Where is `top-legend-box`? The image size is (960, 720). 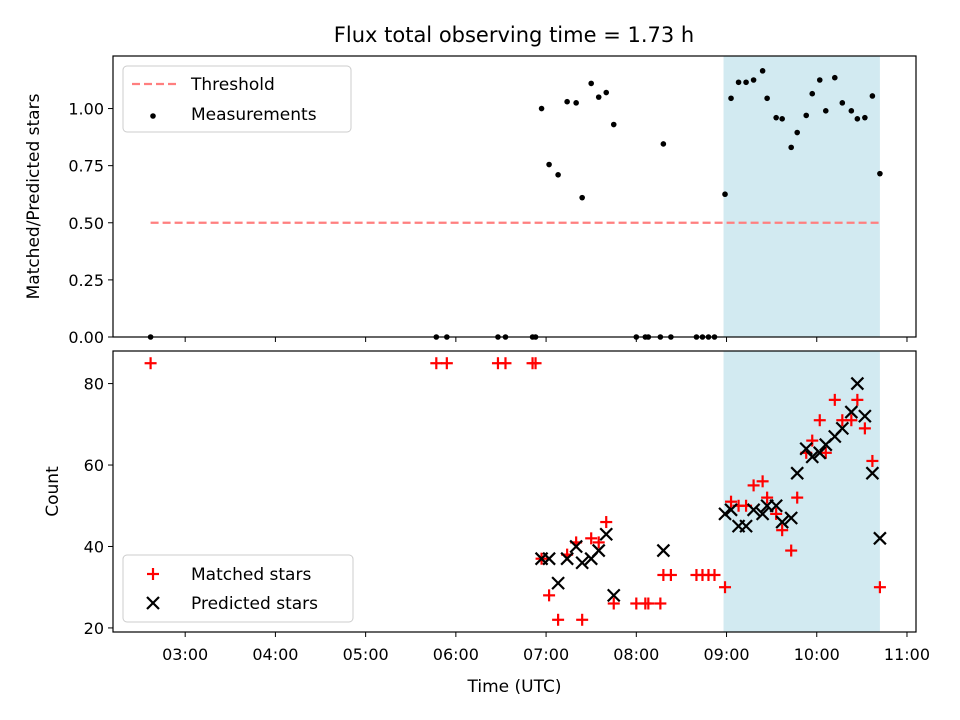 top-legend-box is located at coordinates (237, 99).